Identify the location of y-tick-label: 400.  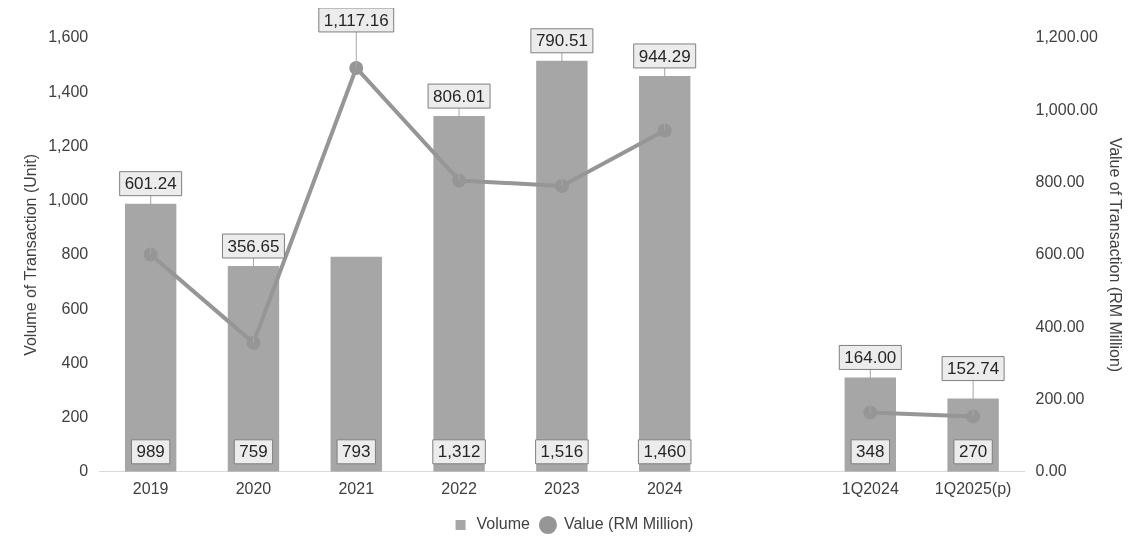
(75, 362).